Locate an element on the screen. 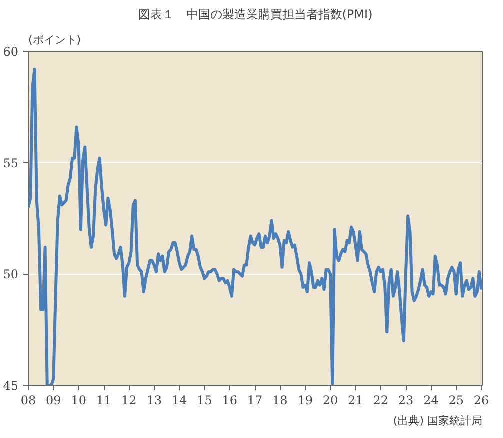  x-tick-label: 21 is located at coordinates (356, 401).